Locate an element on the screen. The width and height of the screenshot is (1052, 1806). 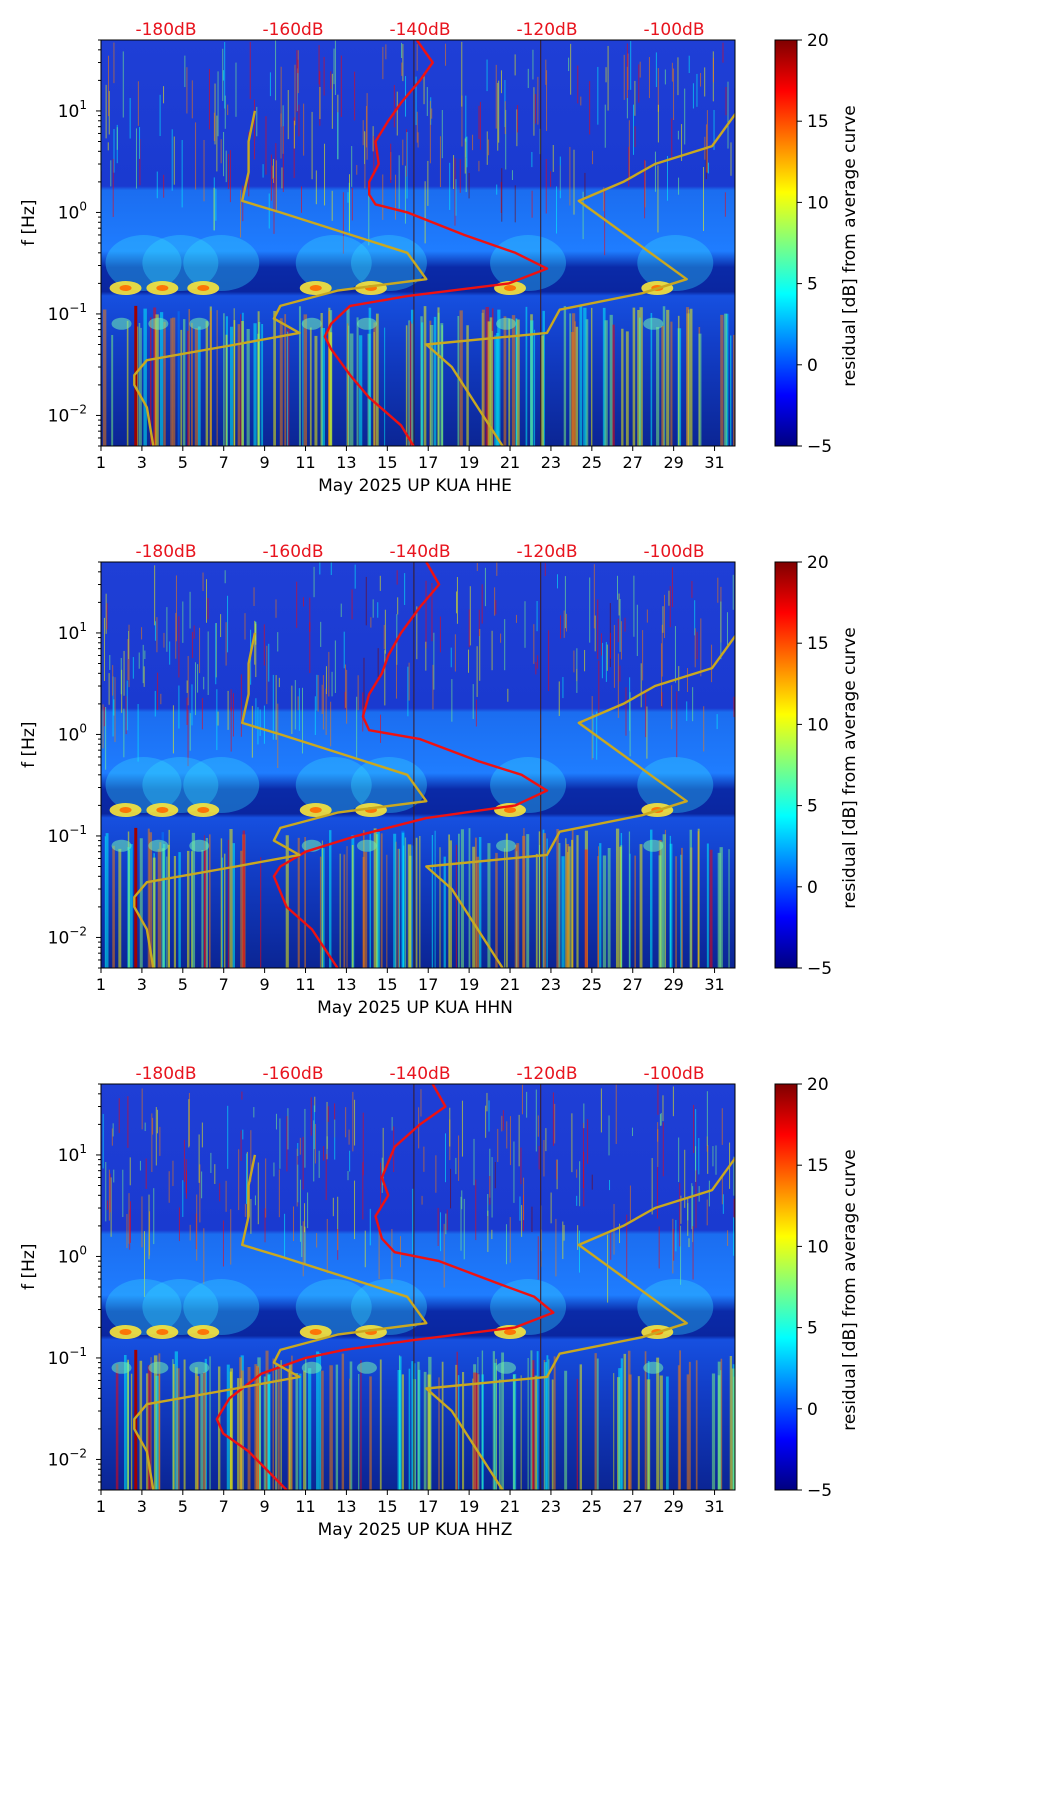
x-tick-label: 29 is located at coordinates (673, 1506).